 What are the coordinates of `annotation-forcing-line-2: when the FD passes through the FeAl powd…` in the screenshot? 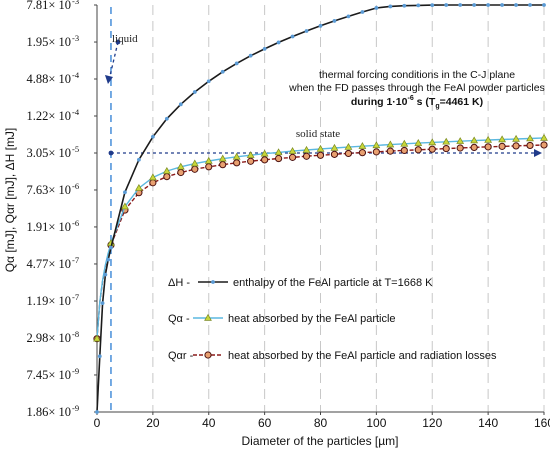 It's located at (416, 88).